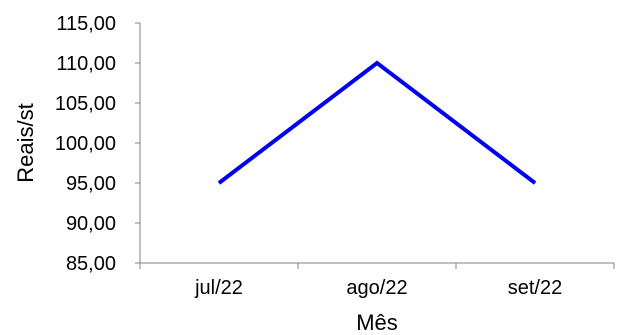 This screenshot has width=630, height=335. What do you see at coordinates (85, 144) in the screenshot?
I see `y-tick-label: 100,00` at bounding box center [85, 144].